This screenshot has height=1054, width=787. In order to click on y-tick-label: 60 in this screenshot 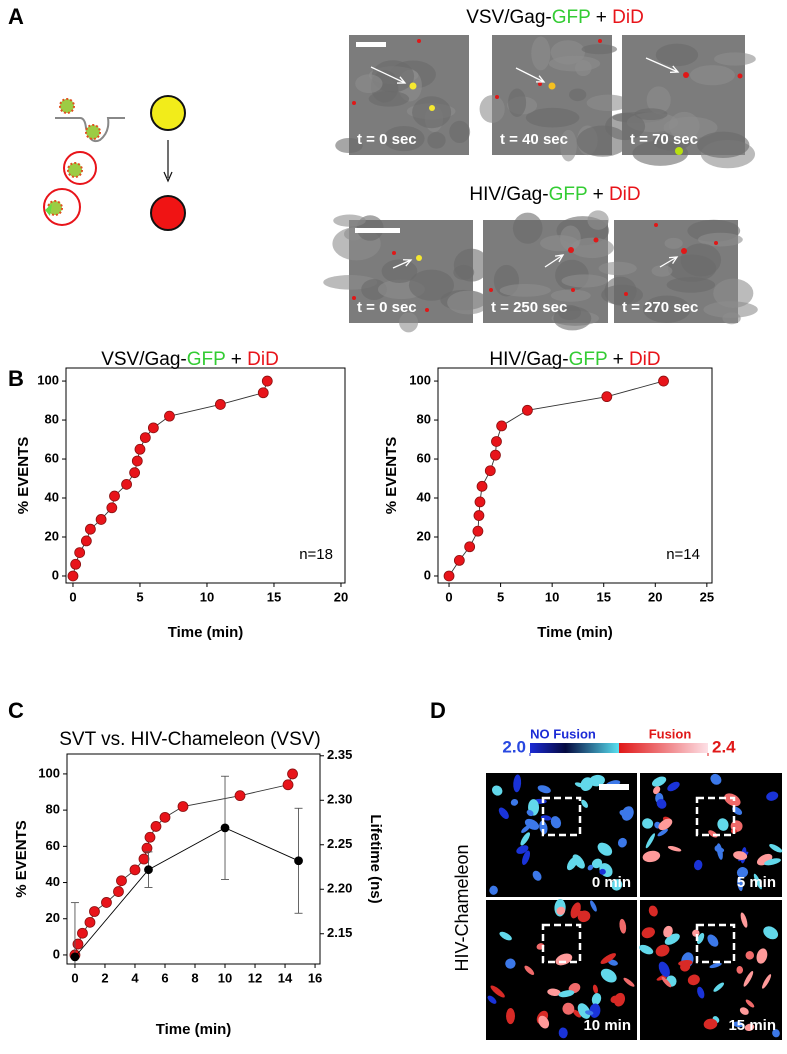, I will do `click(52, 457)`.